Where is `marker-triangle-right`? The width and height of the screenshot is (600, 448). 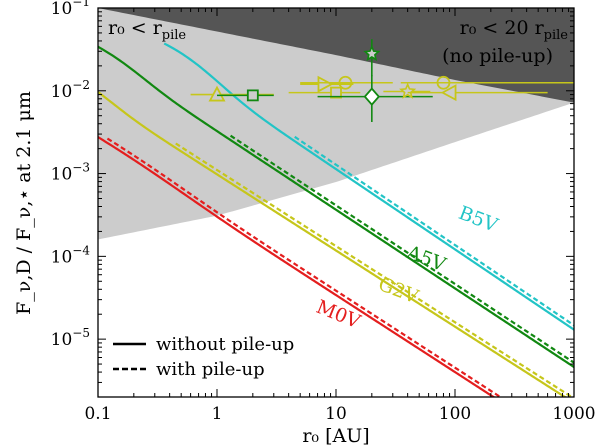
marker-triangle-right is located at coordinates (325, 84).